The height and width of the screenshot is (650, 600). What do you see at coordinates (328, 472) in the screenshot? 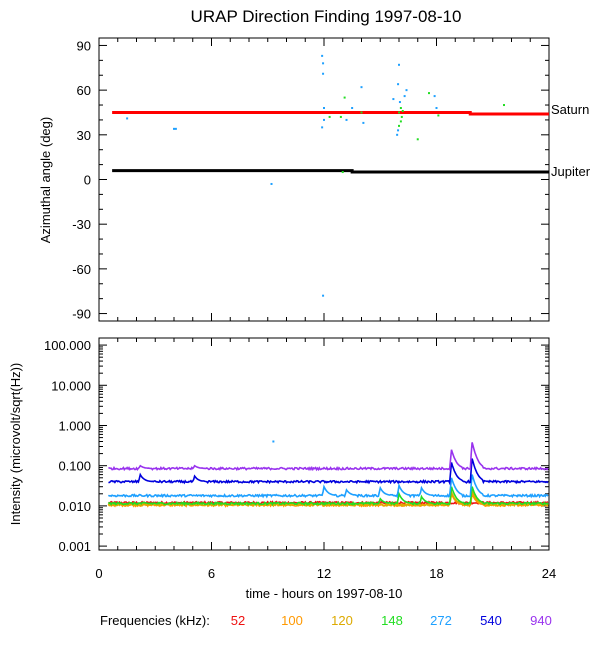
I see `series-540-khz-line` at bounding box center [328, 472].